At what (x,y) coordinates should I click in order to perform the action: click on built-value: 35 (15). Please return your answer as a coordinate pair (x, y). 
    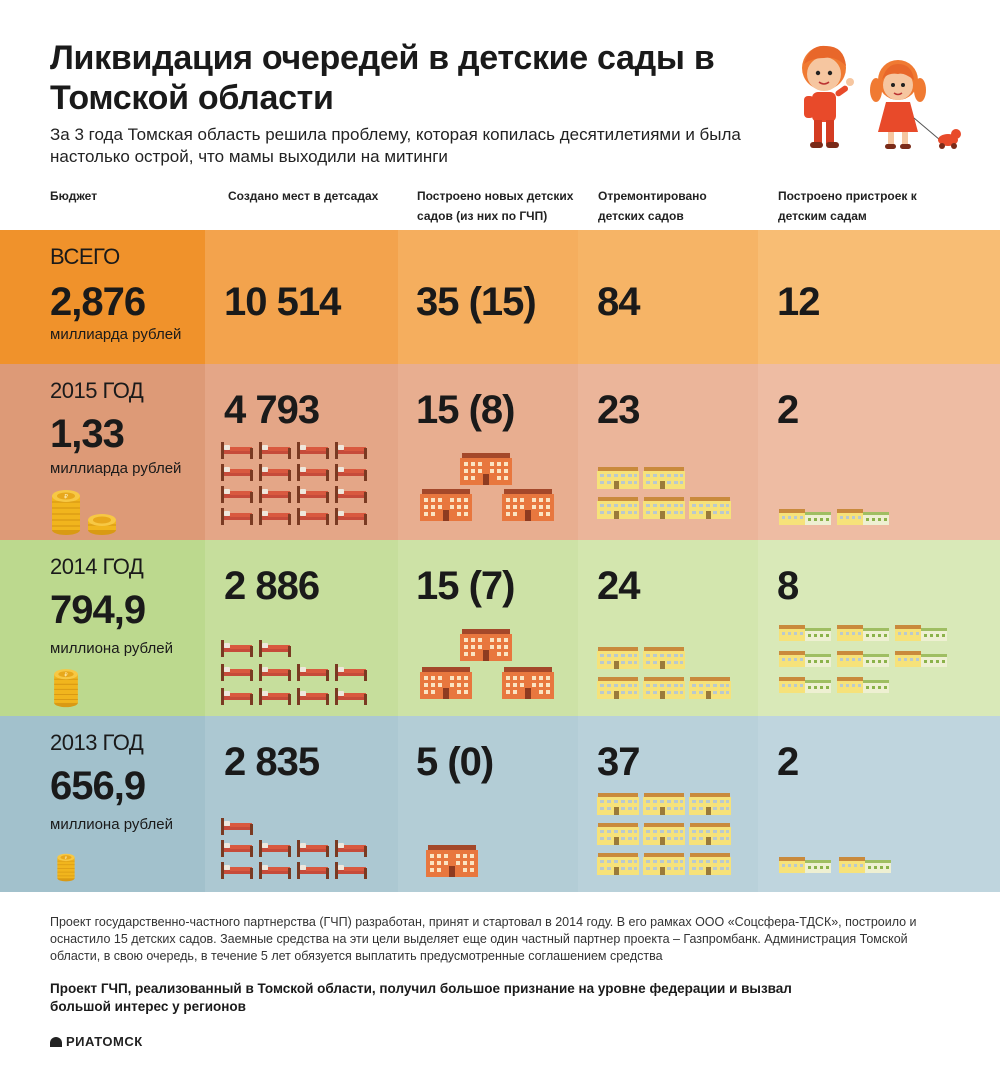
    Looking at the image, I should click on (476, 302).